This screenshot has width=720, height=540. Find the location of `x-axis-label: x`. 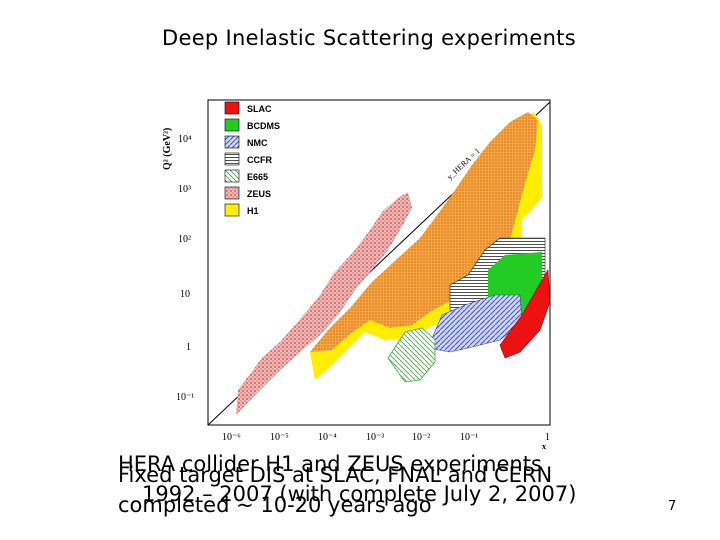

x-axis-label: x is located at coordinates (544, 446).